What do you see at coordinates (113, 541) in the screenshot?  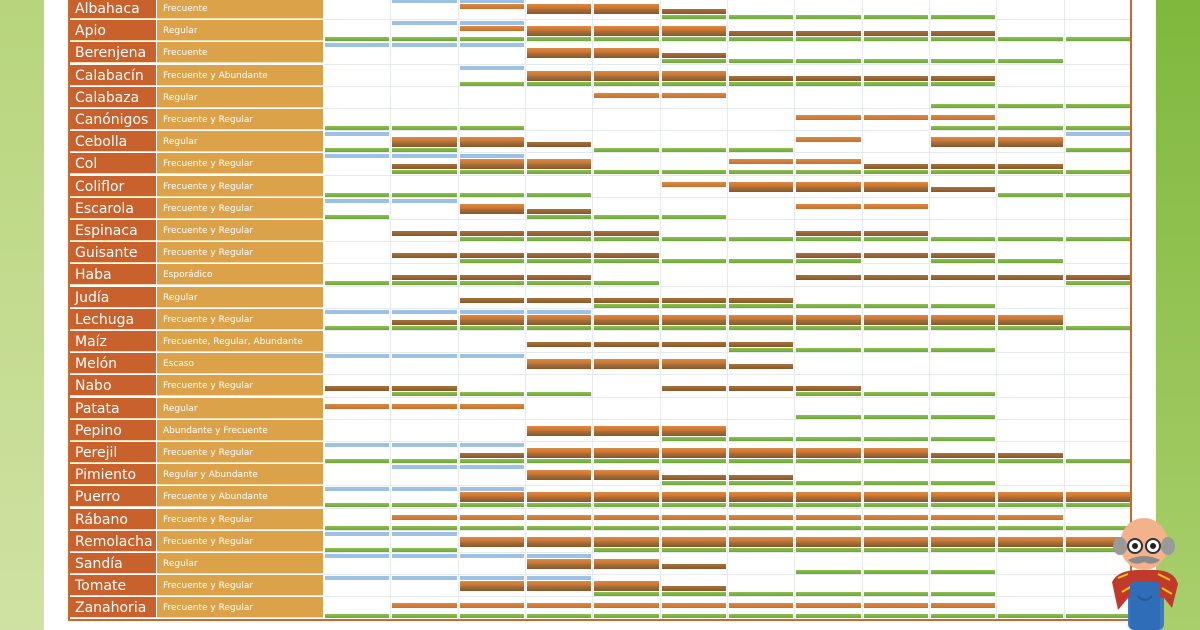 I see `crop-name: Remolacha` at bounding box center [113, 541].